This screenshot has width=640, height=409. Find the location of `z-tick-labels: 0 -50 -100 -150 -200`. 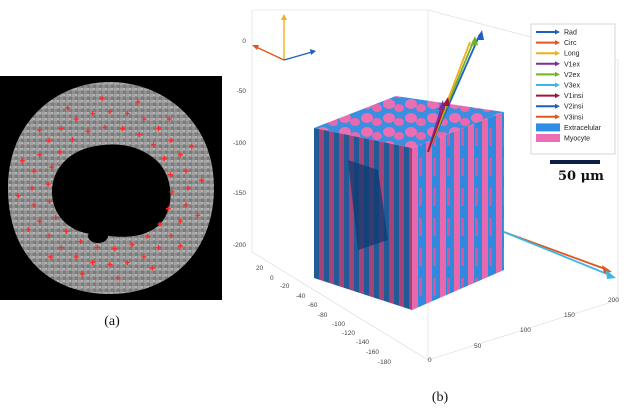

z-tick-labels: 0 -50 -100 -150 -200 is located at coordinates (239, 143).